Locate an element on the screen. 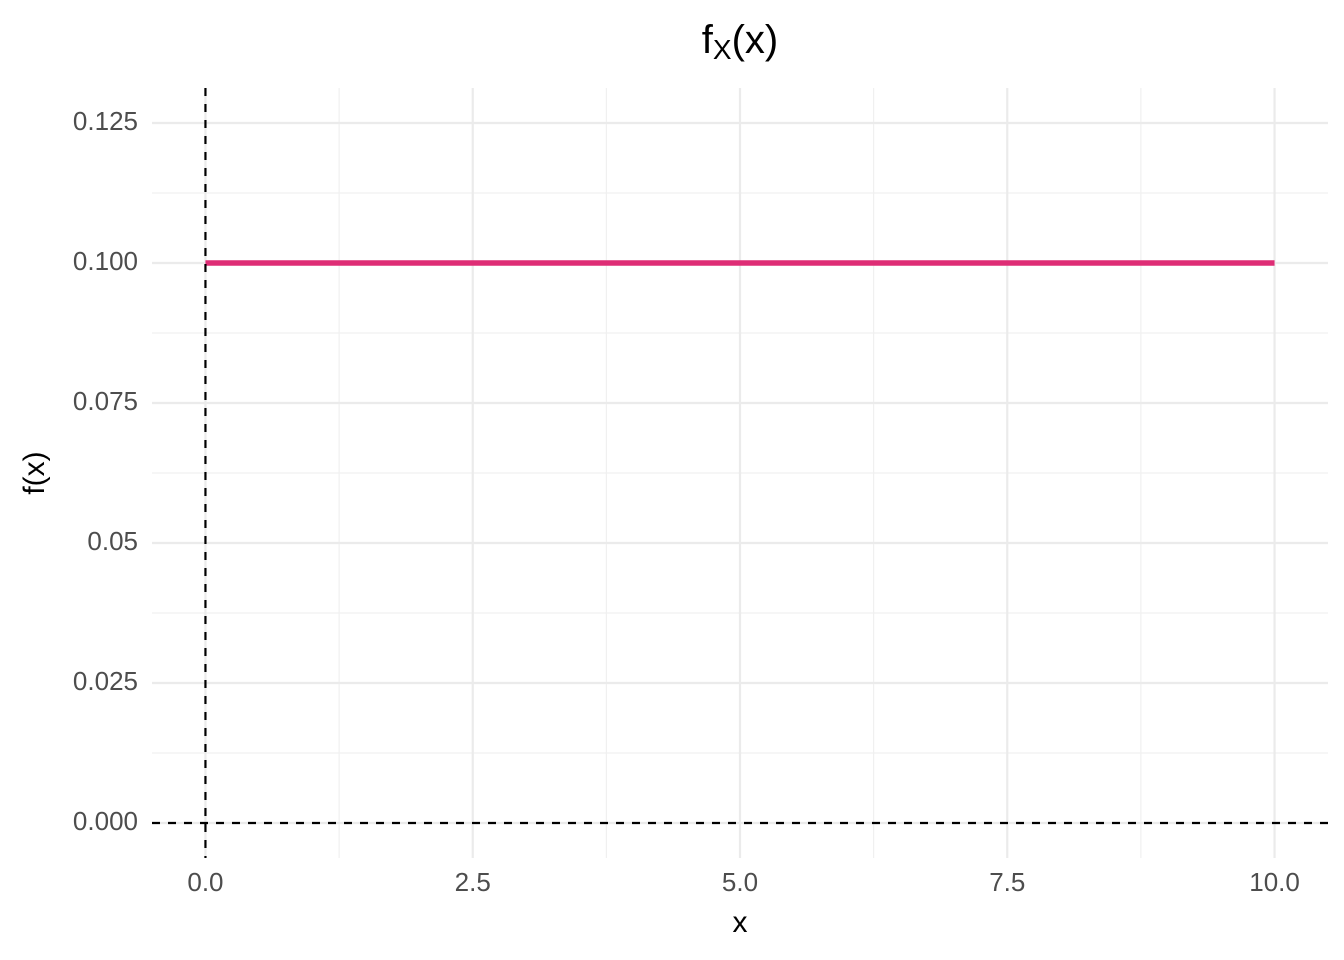  x-tick-label: 7.5 is located at coordinates (1007, 882).